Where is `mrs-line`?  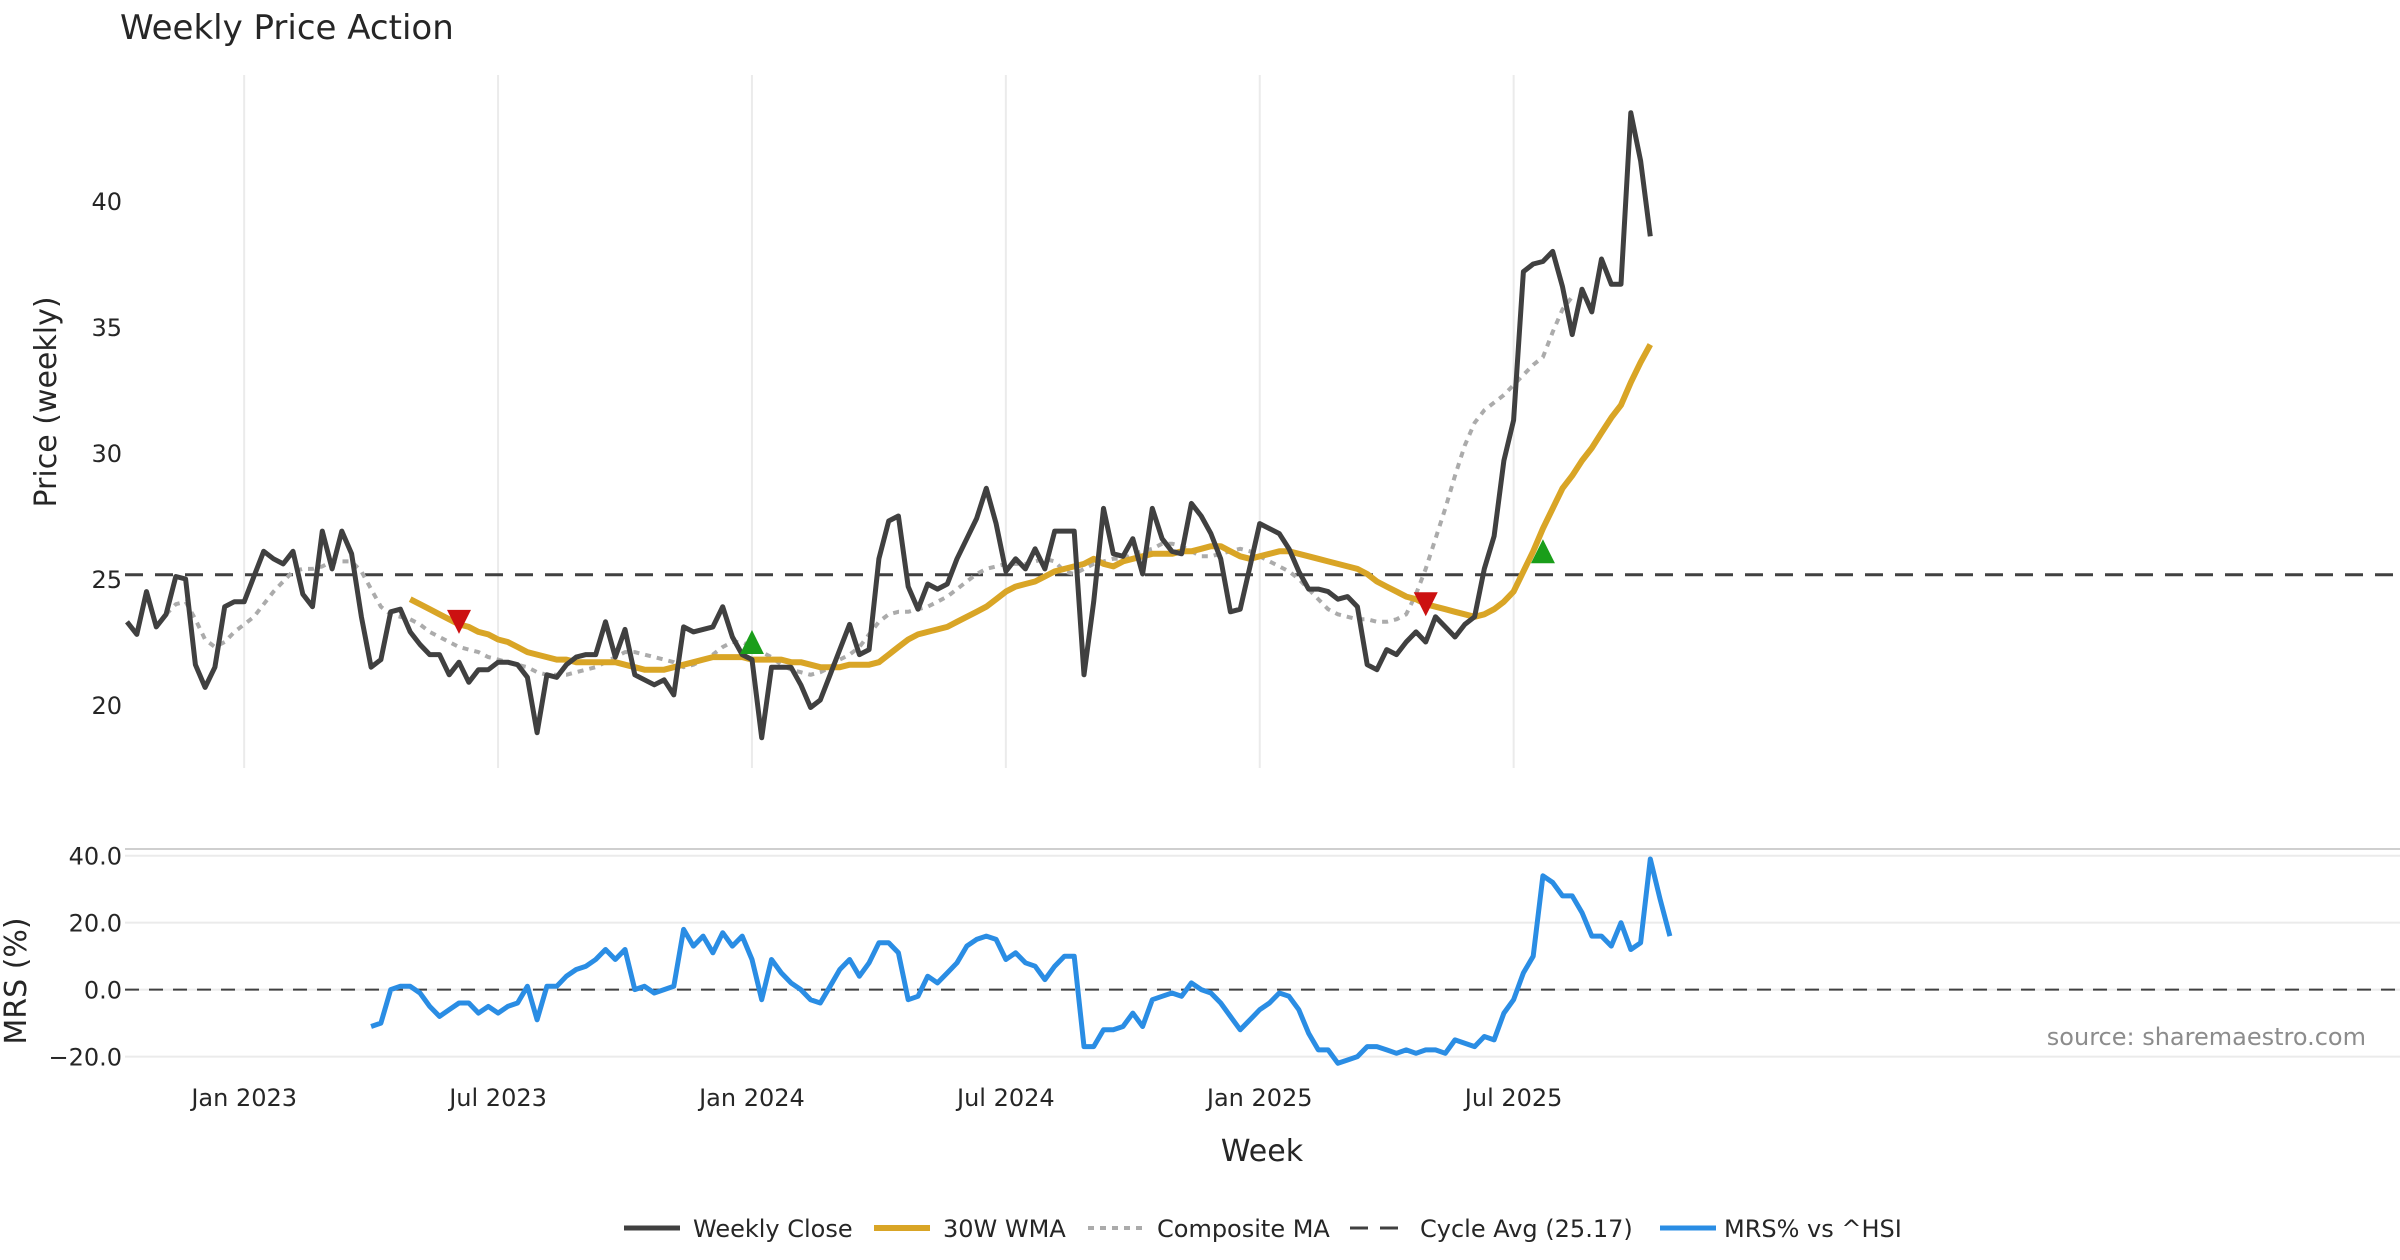 mrs-line is located at coordinates (1021, 961).